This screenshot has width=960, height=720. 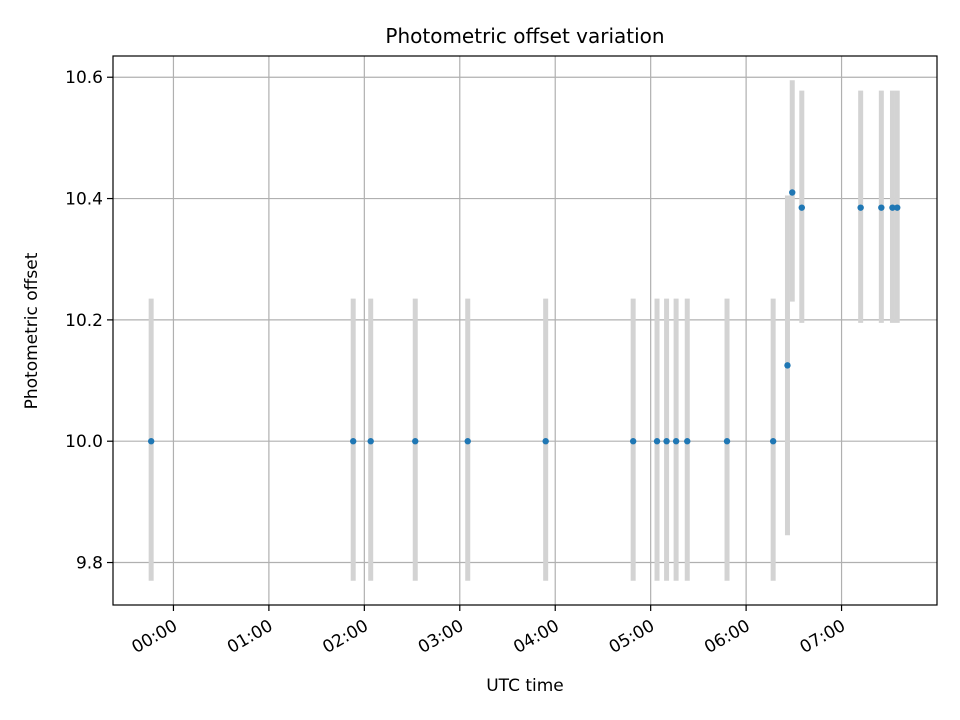 What do you see at coordinates (155, 637) in the screenshot?
I see `x-tick-label: 00:00` at bounding box center [155, 637].